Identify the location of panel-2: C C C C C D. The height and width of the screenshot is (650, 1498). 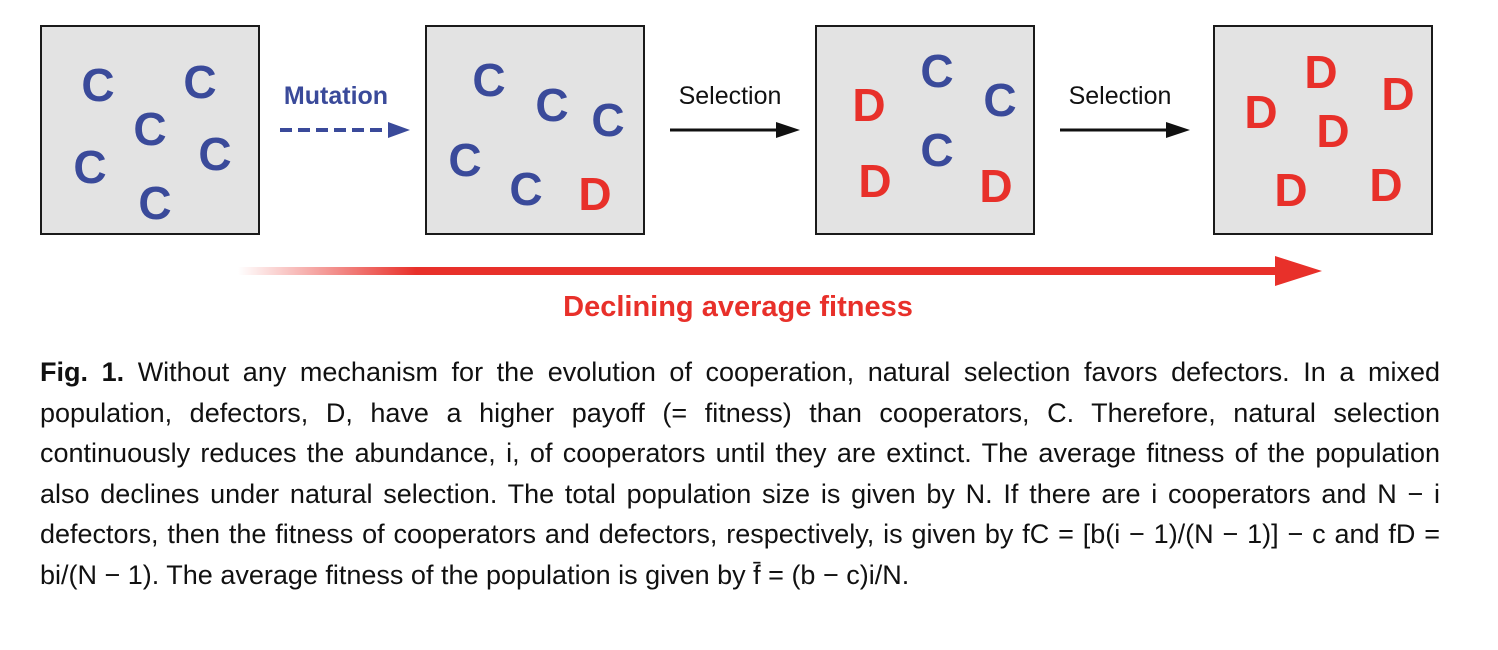
(535, 130).